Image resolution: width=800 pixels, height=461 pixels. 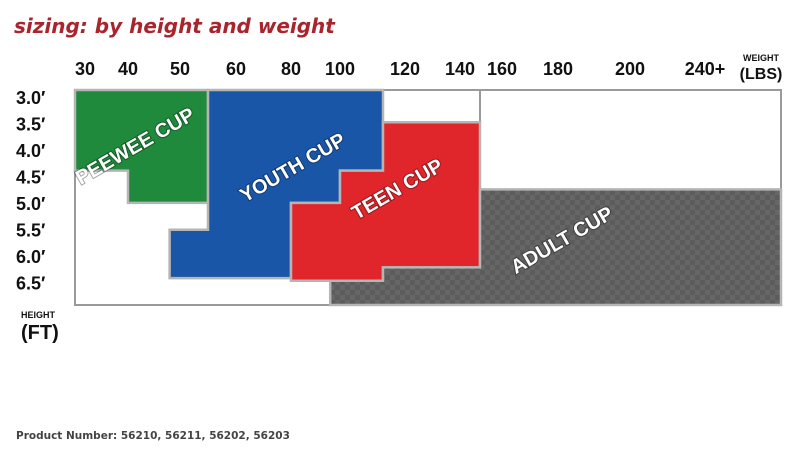 I want to click on y-tick-label: 6.0′, so click(x=30, y=257).